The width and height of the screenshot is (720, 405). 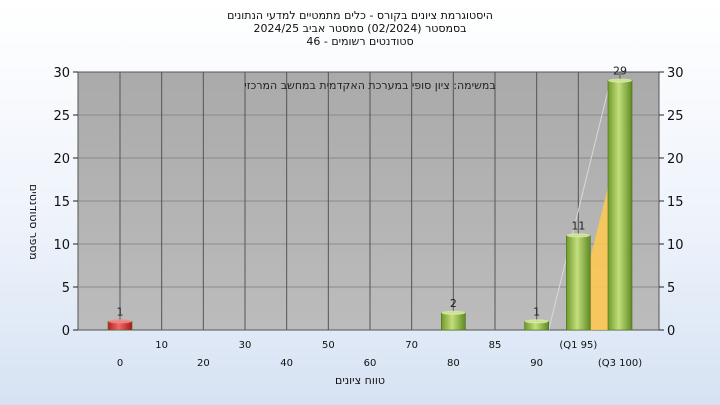 I want to click on title-line-2: בסמסטר (02/2024) סמסטר אביב 2024/25, so click(x=360, y=28).